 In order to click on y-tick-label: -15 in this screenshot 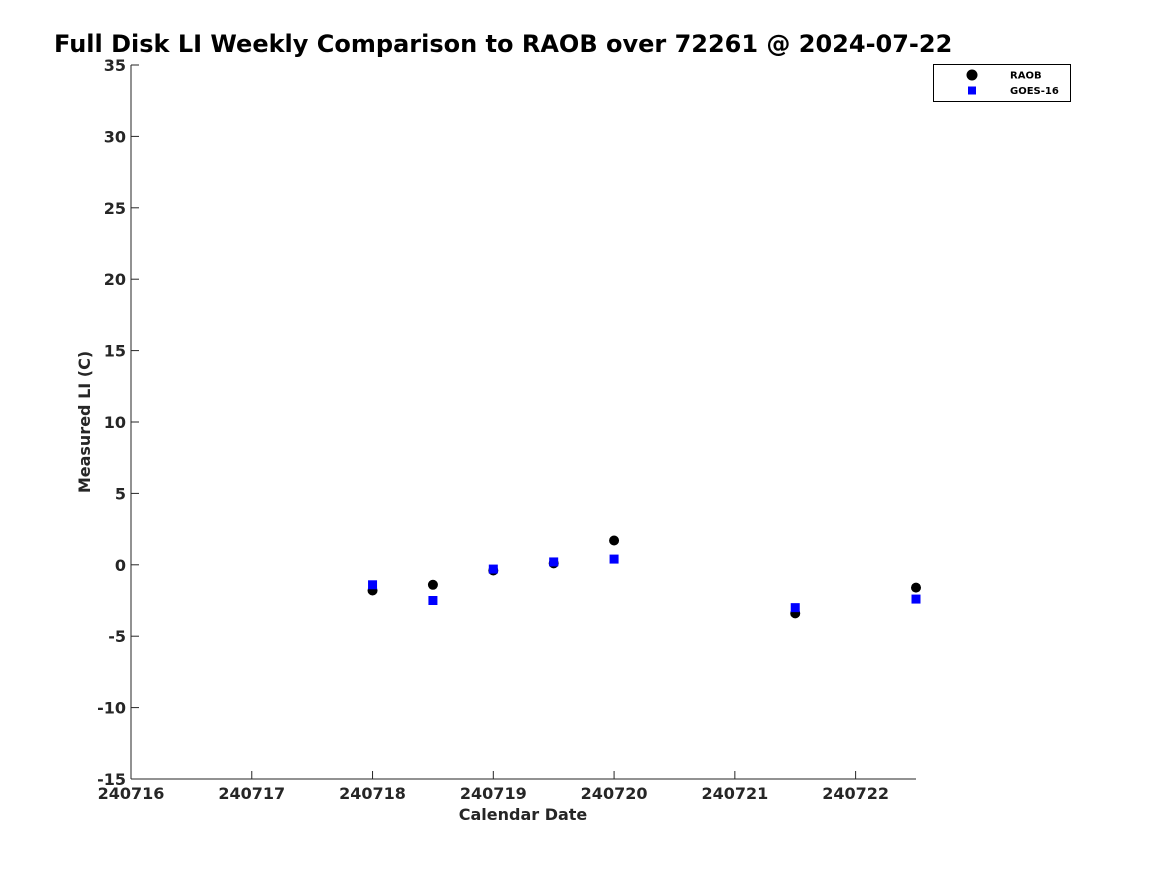, I will do `click(111, 779)`.